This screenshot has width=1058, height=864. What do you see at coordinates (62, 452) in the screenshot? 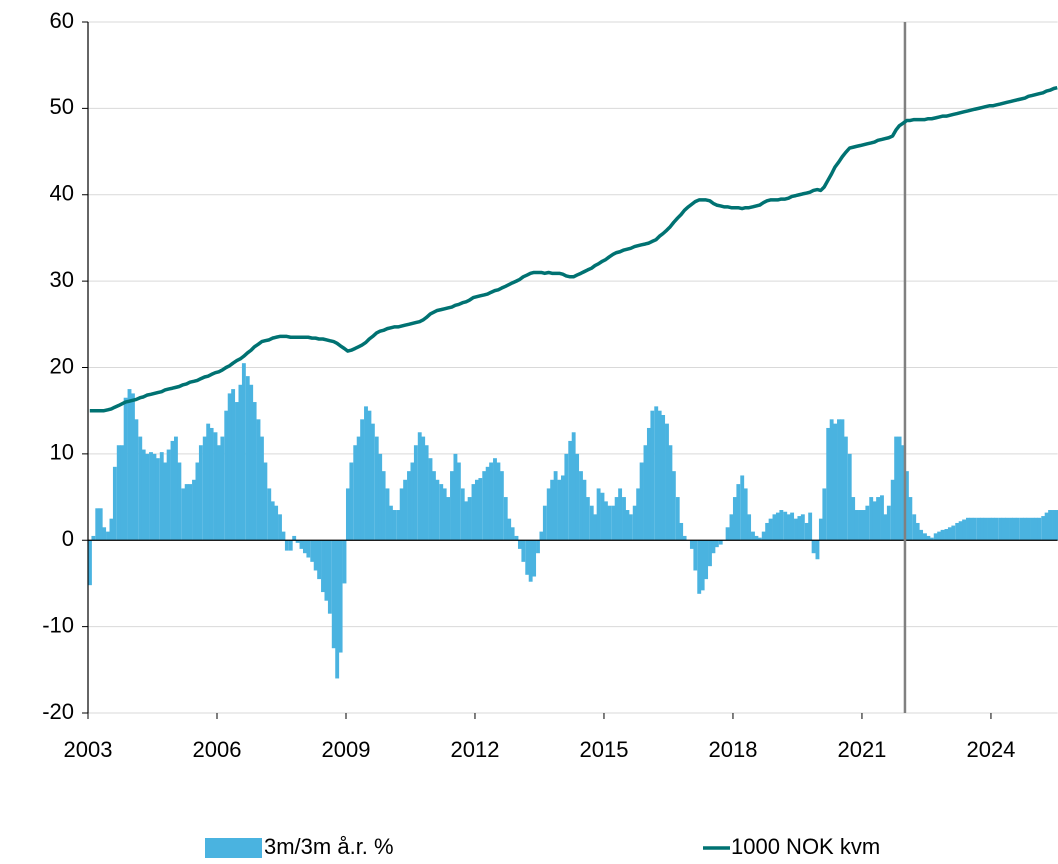
I see `y-tick-label: 10` at bounding box center [62, 452].